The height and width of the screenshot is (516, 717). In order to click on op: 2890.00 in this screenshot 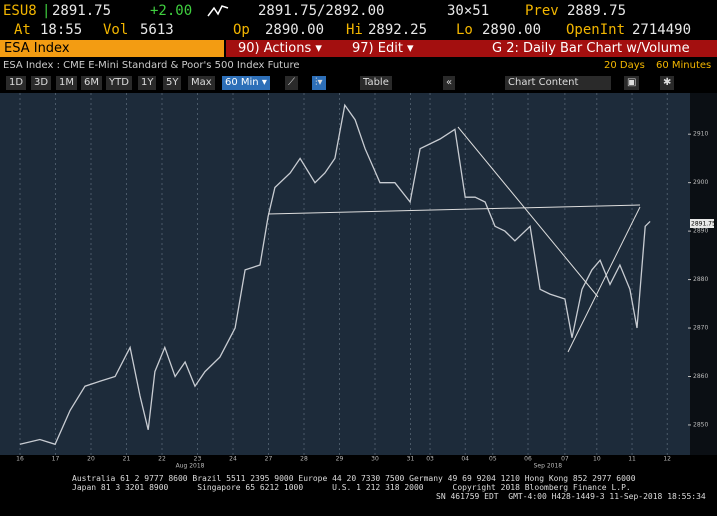, I will do `click(295, 30)`.